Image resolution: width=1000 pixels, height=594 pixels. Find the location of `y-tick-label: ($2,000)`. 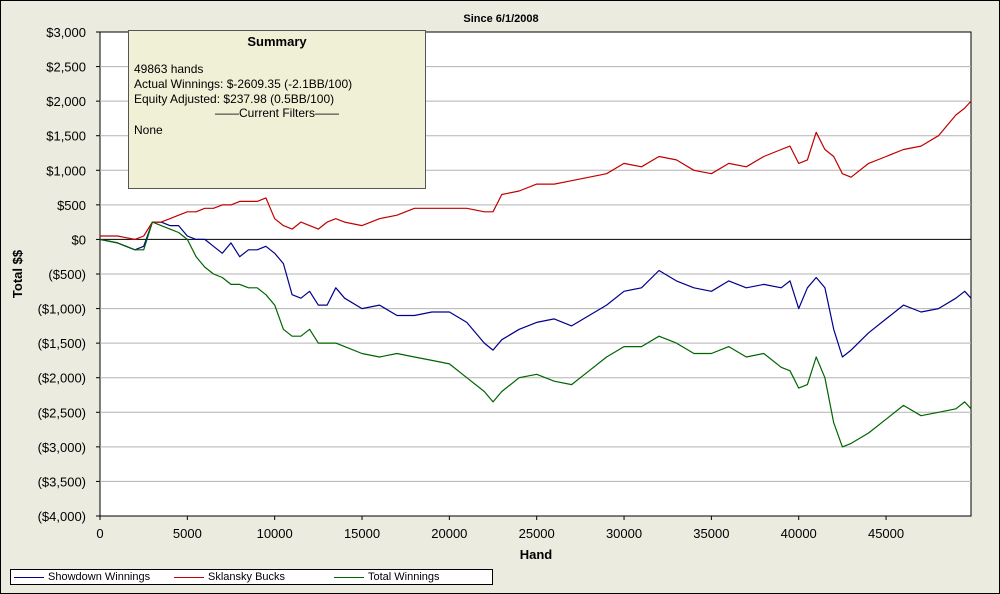

y-tick-label: ($2,000) is located at coordinates (62, 378).